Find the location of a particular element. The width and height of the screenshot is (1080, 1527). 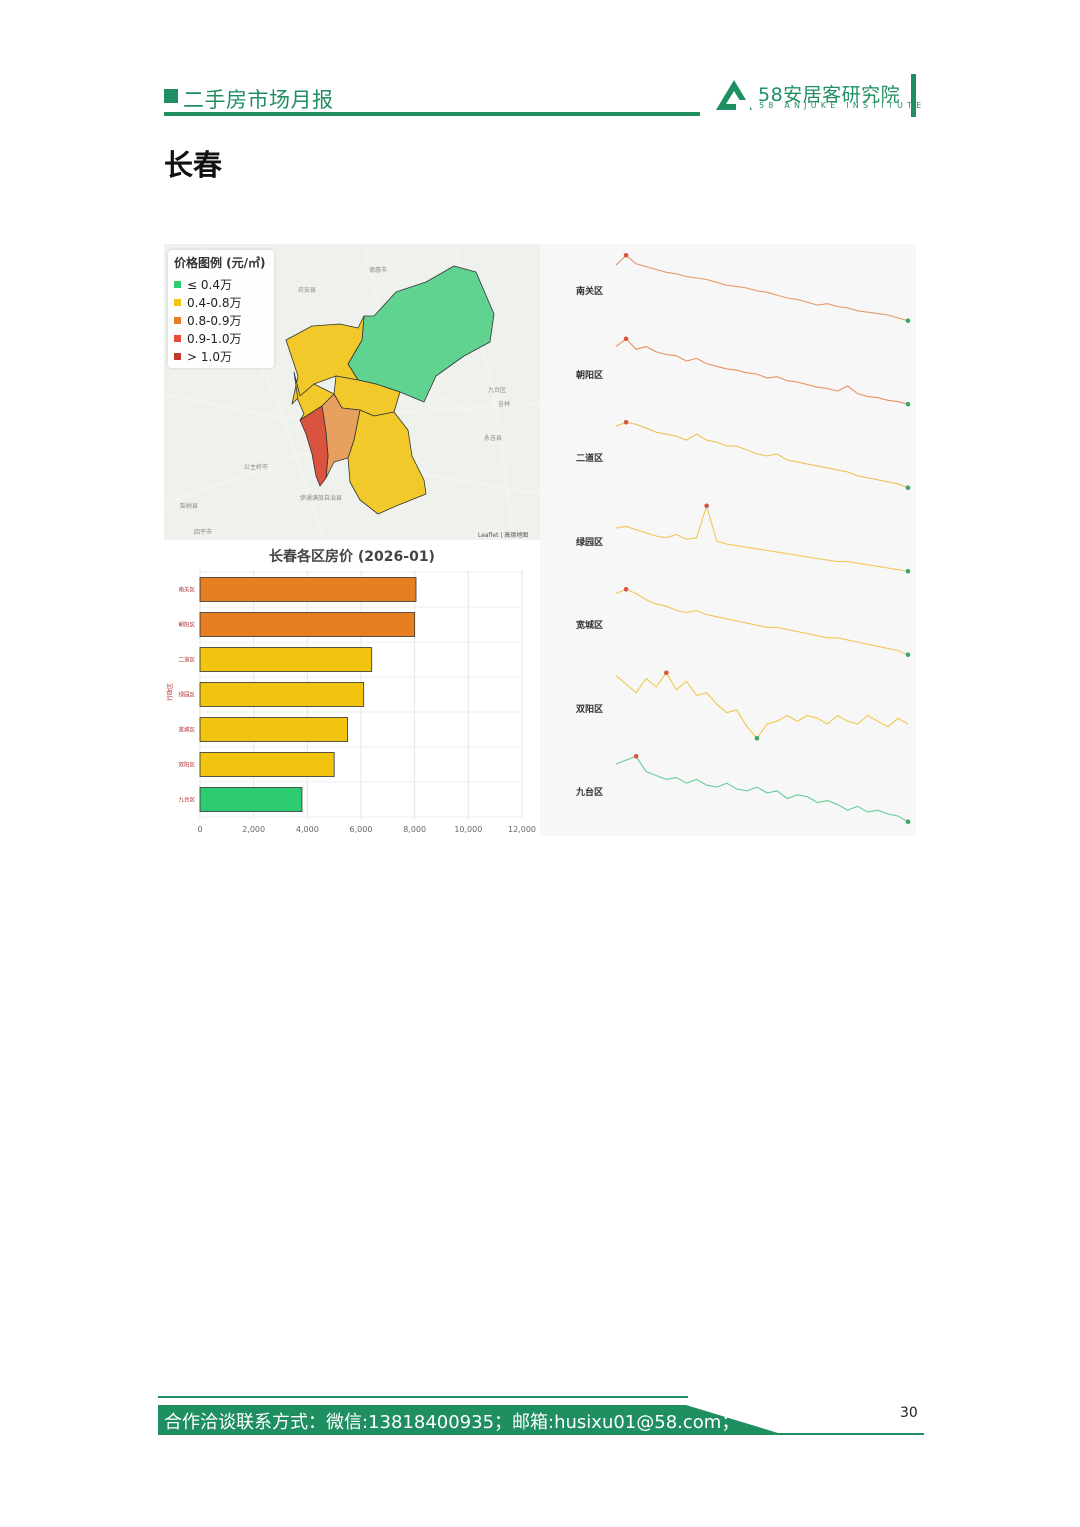

bar-x-tick-label: 0 is located at coordinates (199, 829).